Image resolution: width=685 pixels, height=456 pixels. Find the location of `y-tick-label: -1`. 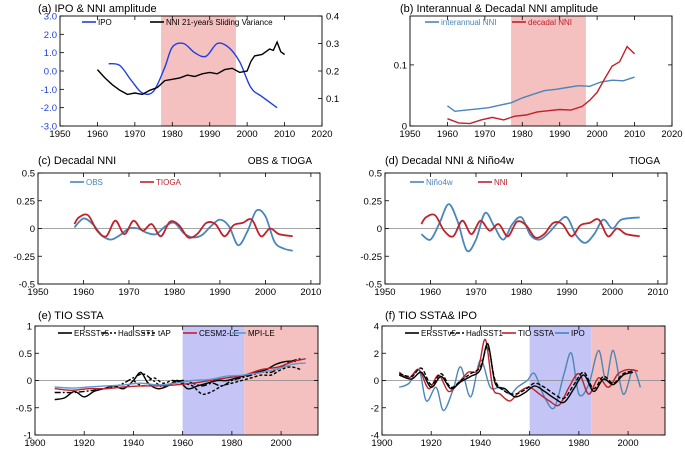

y-tick-label: -1 is located at coordinates (28, 436).